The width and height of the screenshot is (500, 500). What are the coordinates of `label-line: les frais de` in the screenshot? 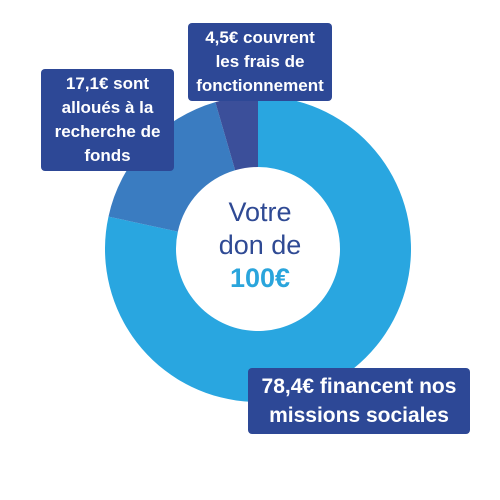 It's located at (260, 61).